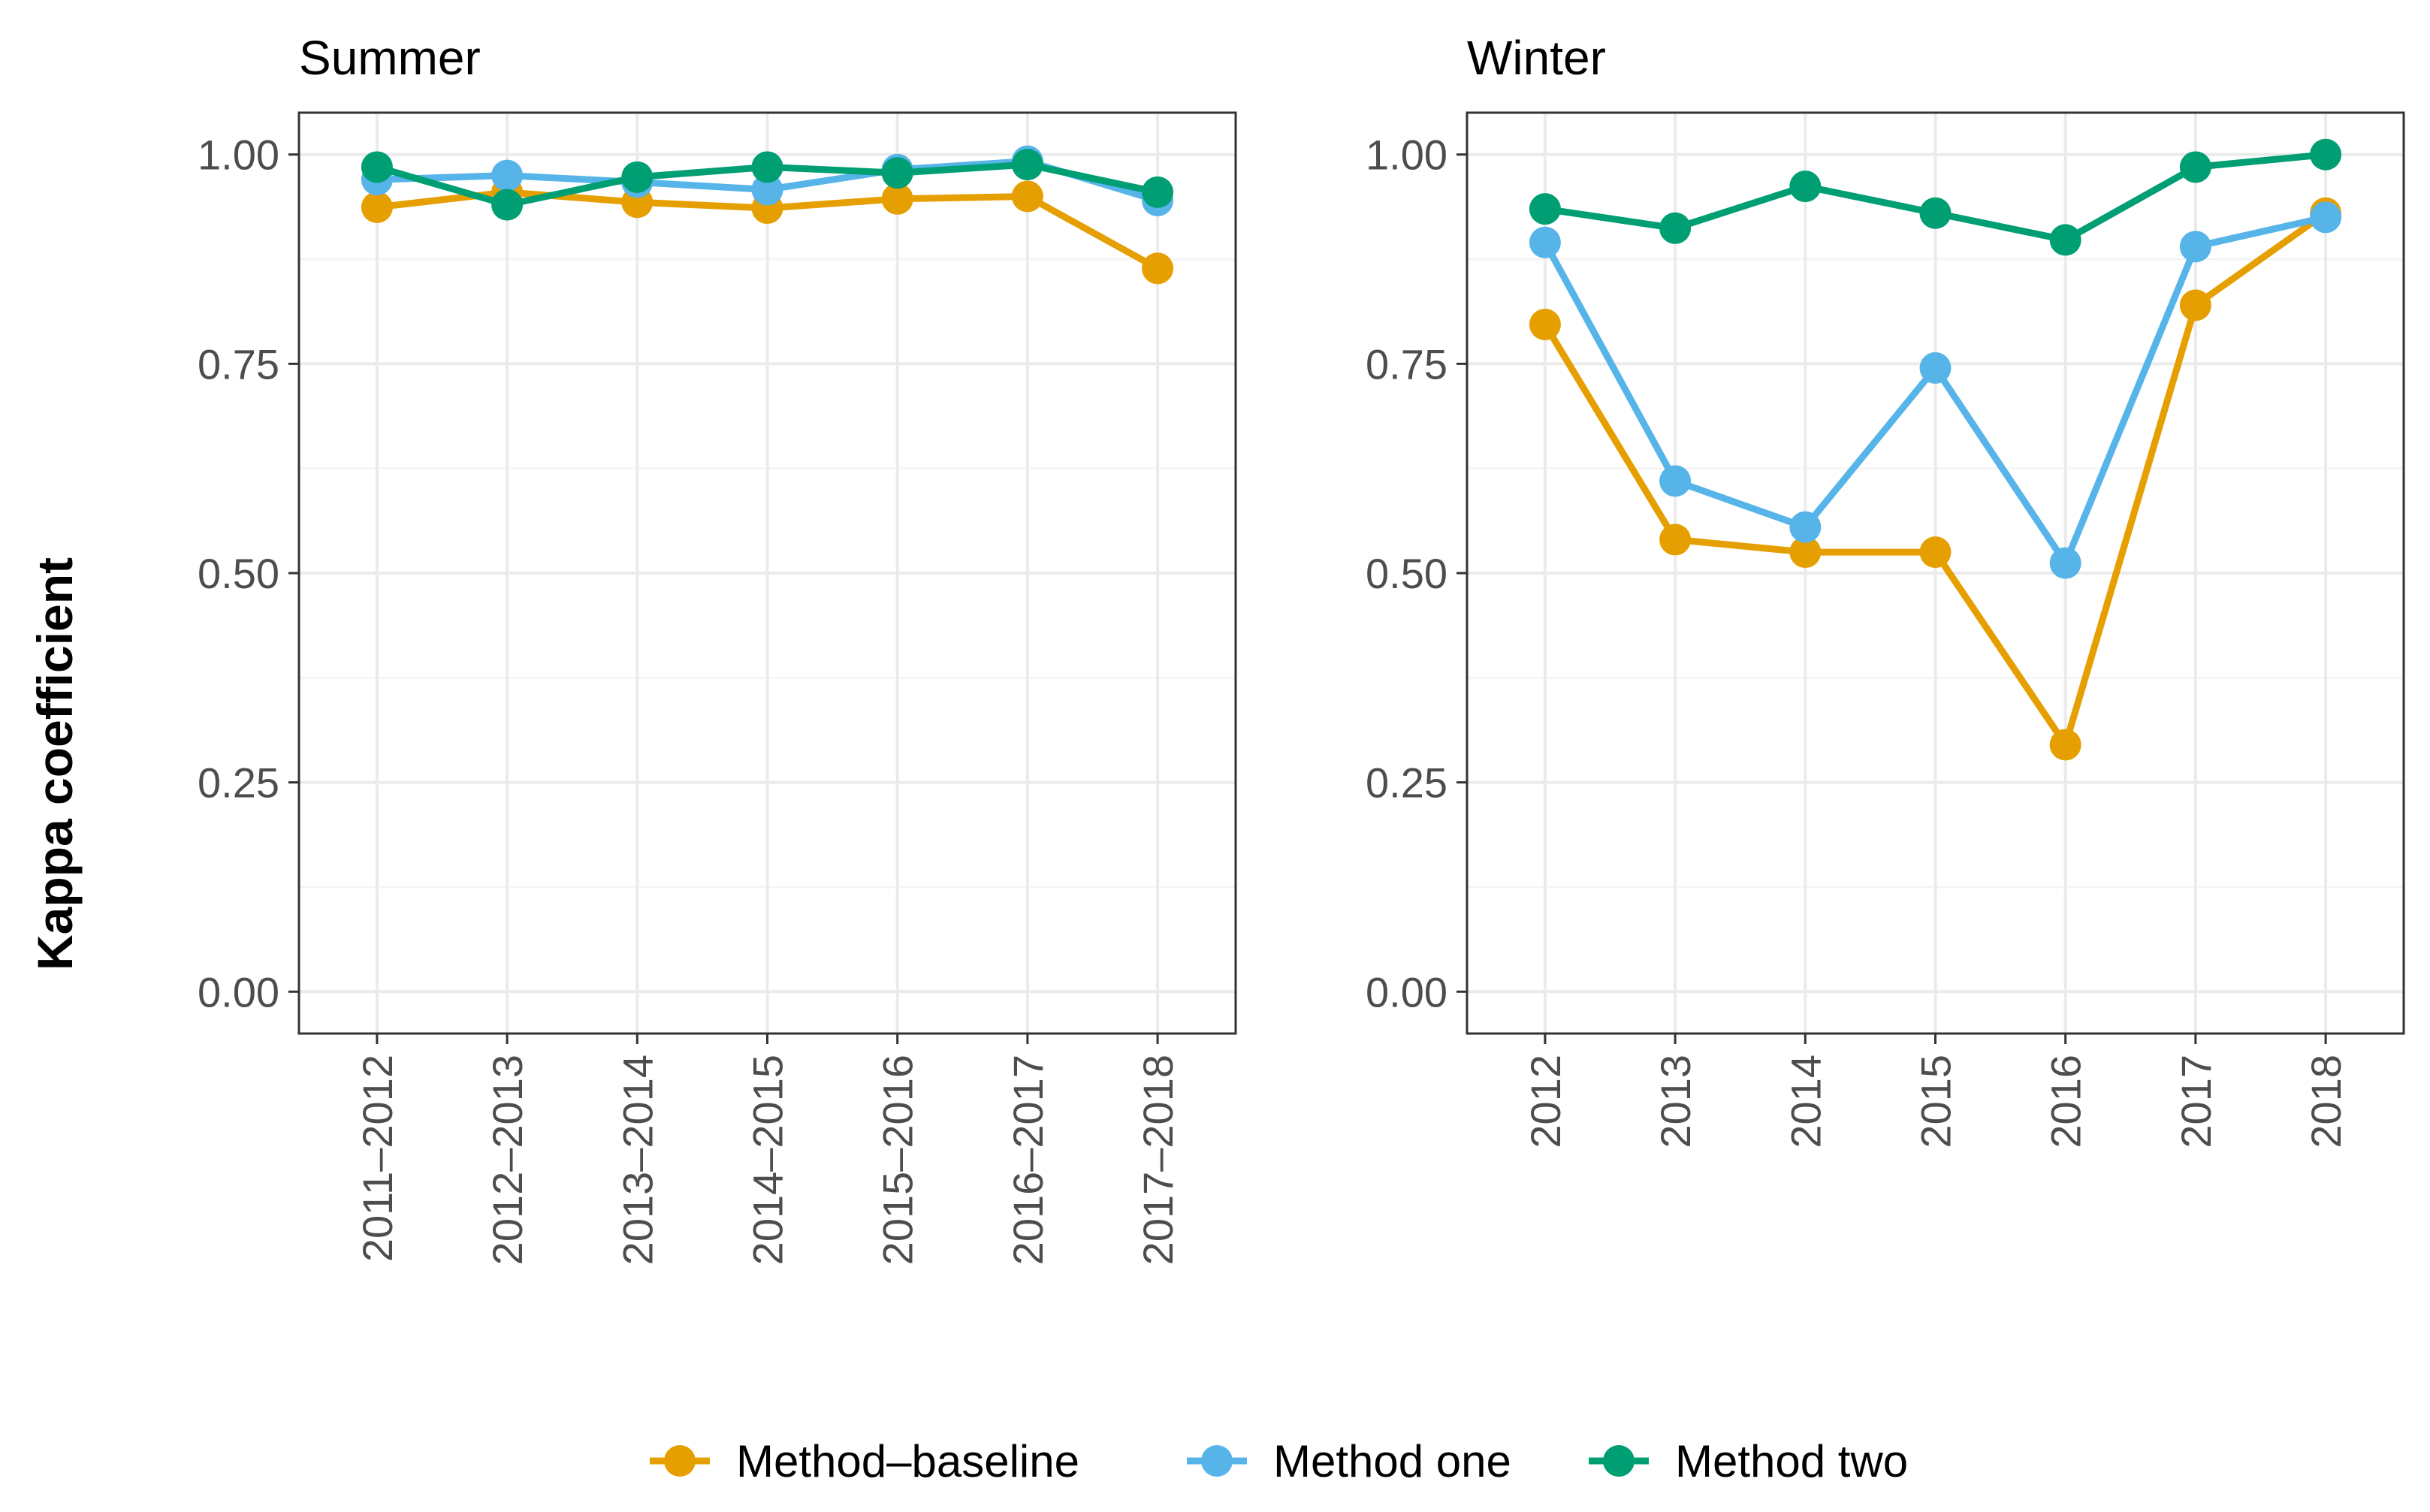  What do you see at coordinates (1406, 573) in the screenshot?
I see `winter-y-tick-label: 0.50` at bounding box center [1406, 573].